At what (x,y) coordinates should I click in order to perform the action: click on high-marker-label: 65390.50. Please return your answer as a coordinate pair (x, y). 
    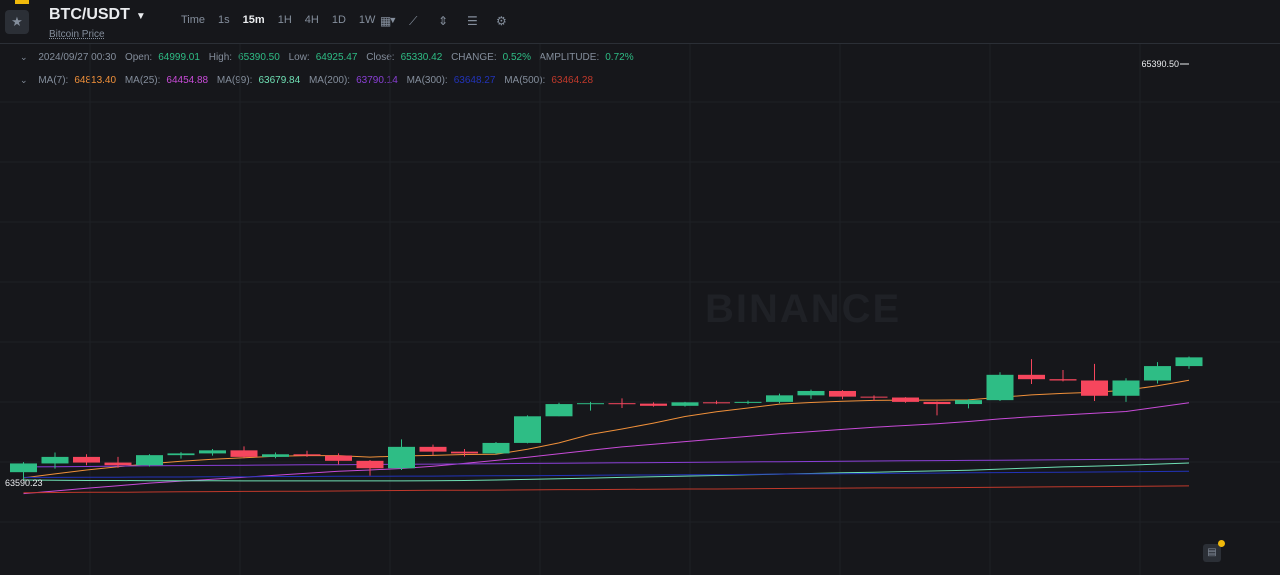
    Looking at the image, I should click on (1160, 64).